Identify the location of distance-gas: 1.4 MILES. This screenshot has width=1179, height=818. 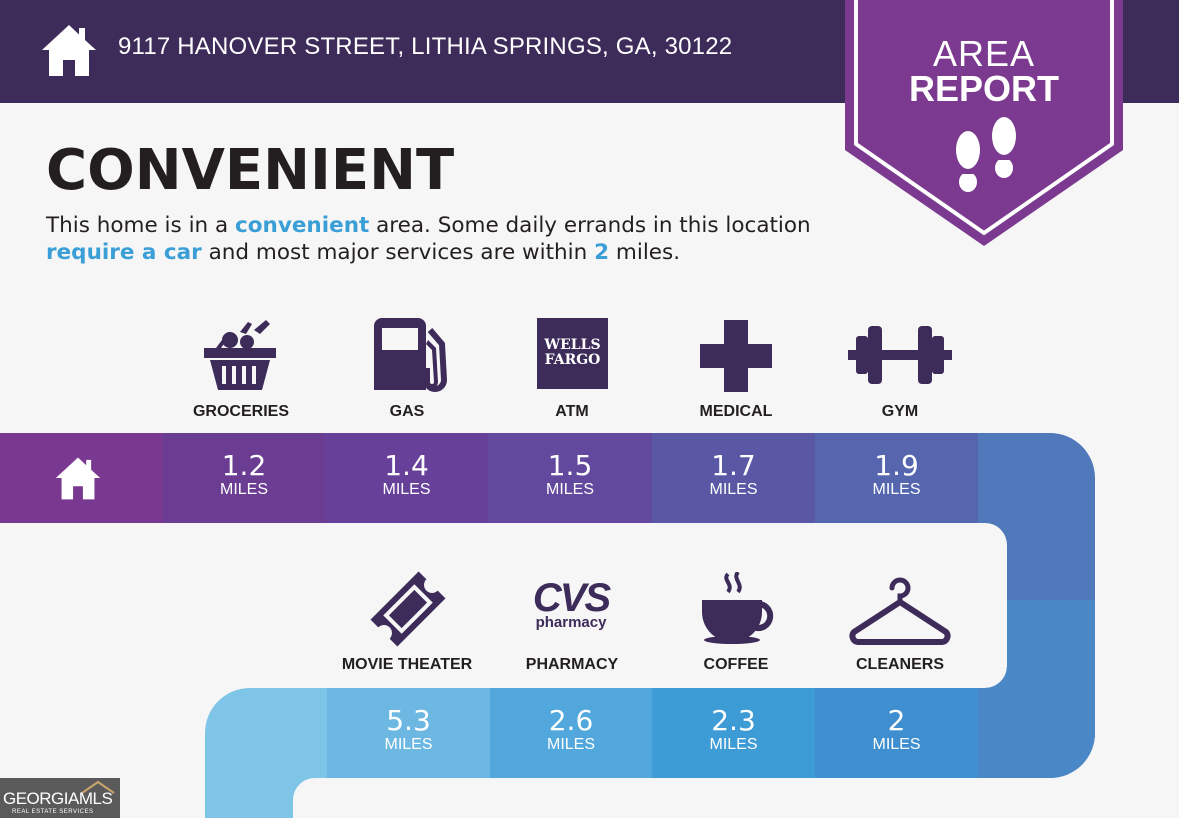
(406, 474).